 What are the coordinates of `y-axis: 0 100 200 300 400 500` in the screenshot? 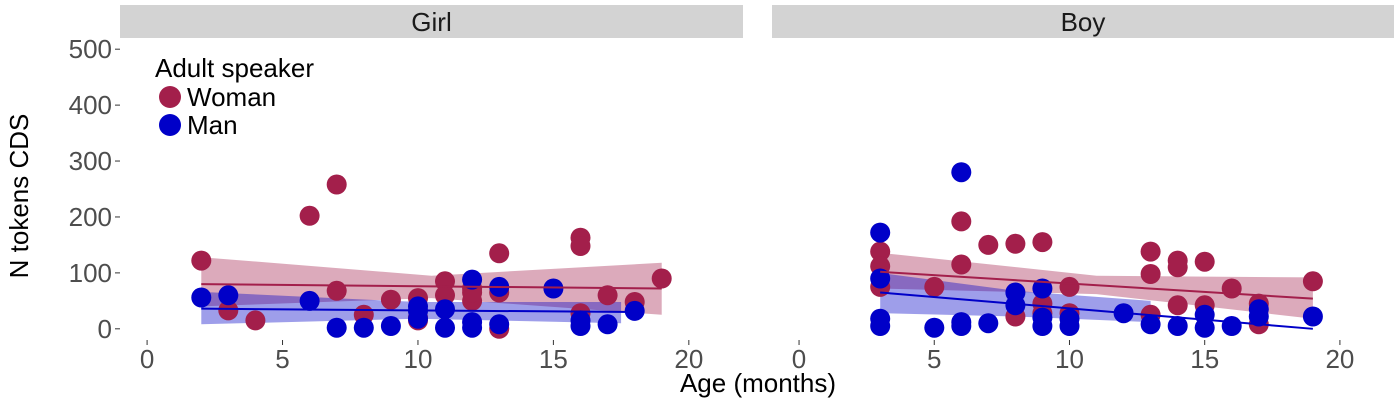 It's located at (94, 189).